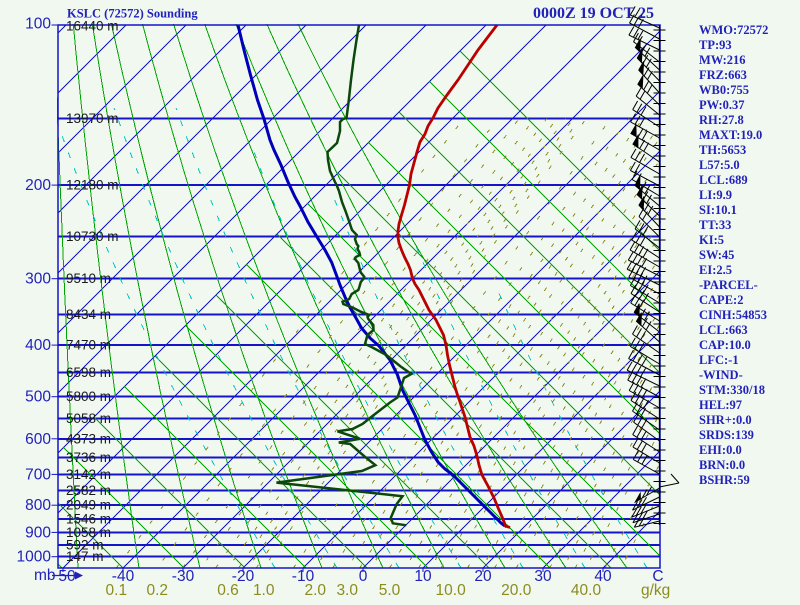 The image size is (800, 605). What do you see at coordinates (243, 576) in the screenshot?
I see `svg-text: -20` at bounding box center [243, 576].